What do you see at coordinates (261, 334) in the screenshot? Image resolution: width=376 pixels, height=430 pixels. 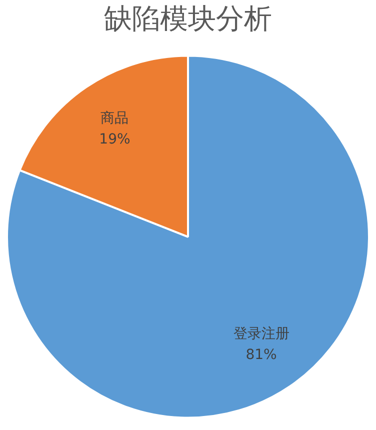 I see `slice-label: 登录注册` at bounding box center [261, 334].